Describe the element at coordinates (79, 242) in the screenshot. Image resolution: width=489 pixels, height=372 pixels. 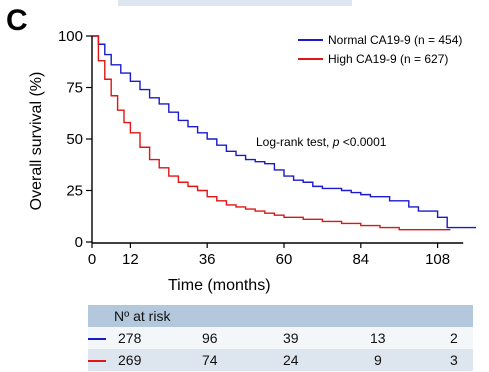
I see `y-tick-label: 0` at that location.